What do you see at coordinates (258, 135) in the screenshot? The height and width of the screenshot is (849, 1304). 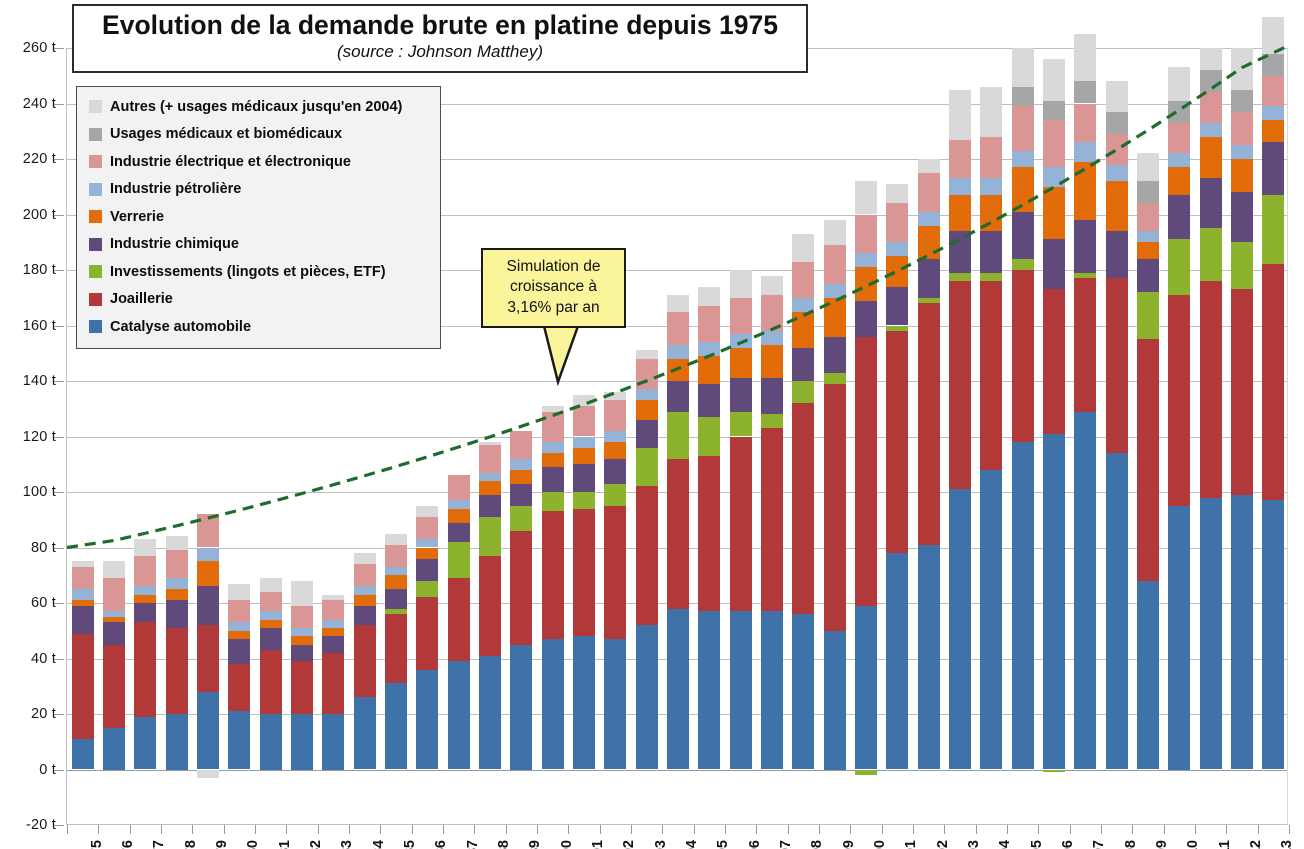 I see `legend-item: Usages médicaux et biomédicaux` at bounding box center [258, 135].